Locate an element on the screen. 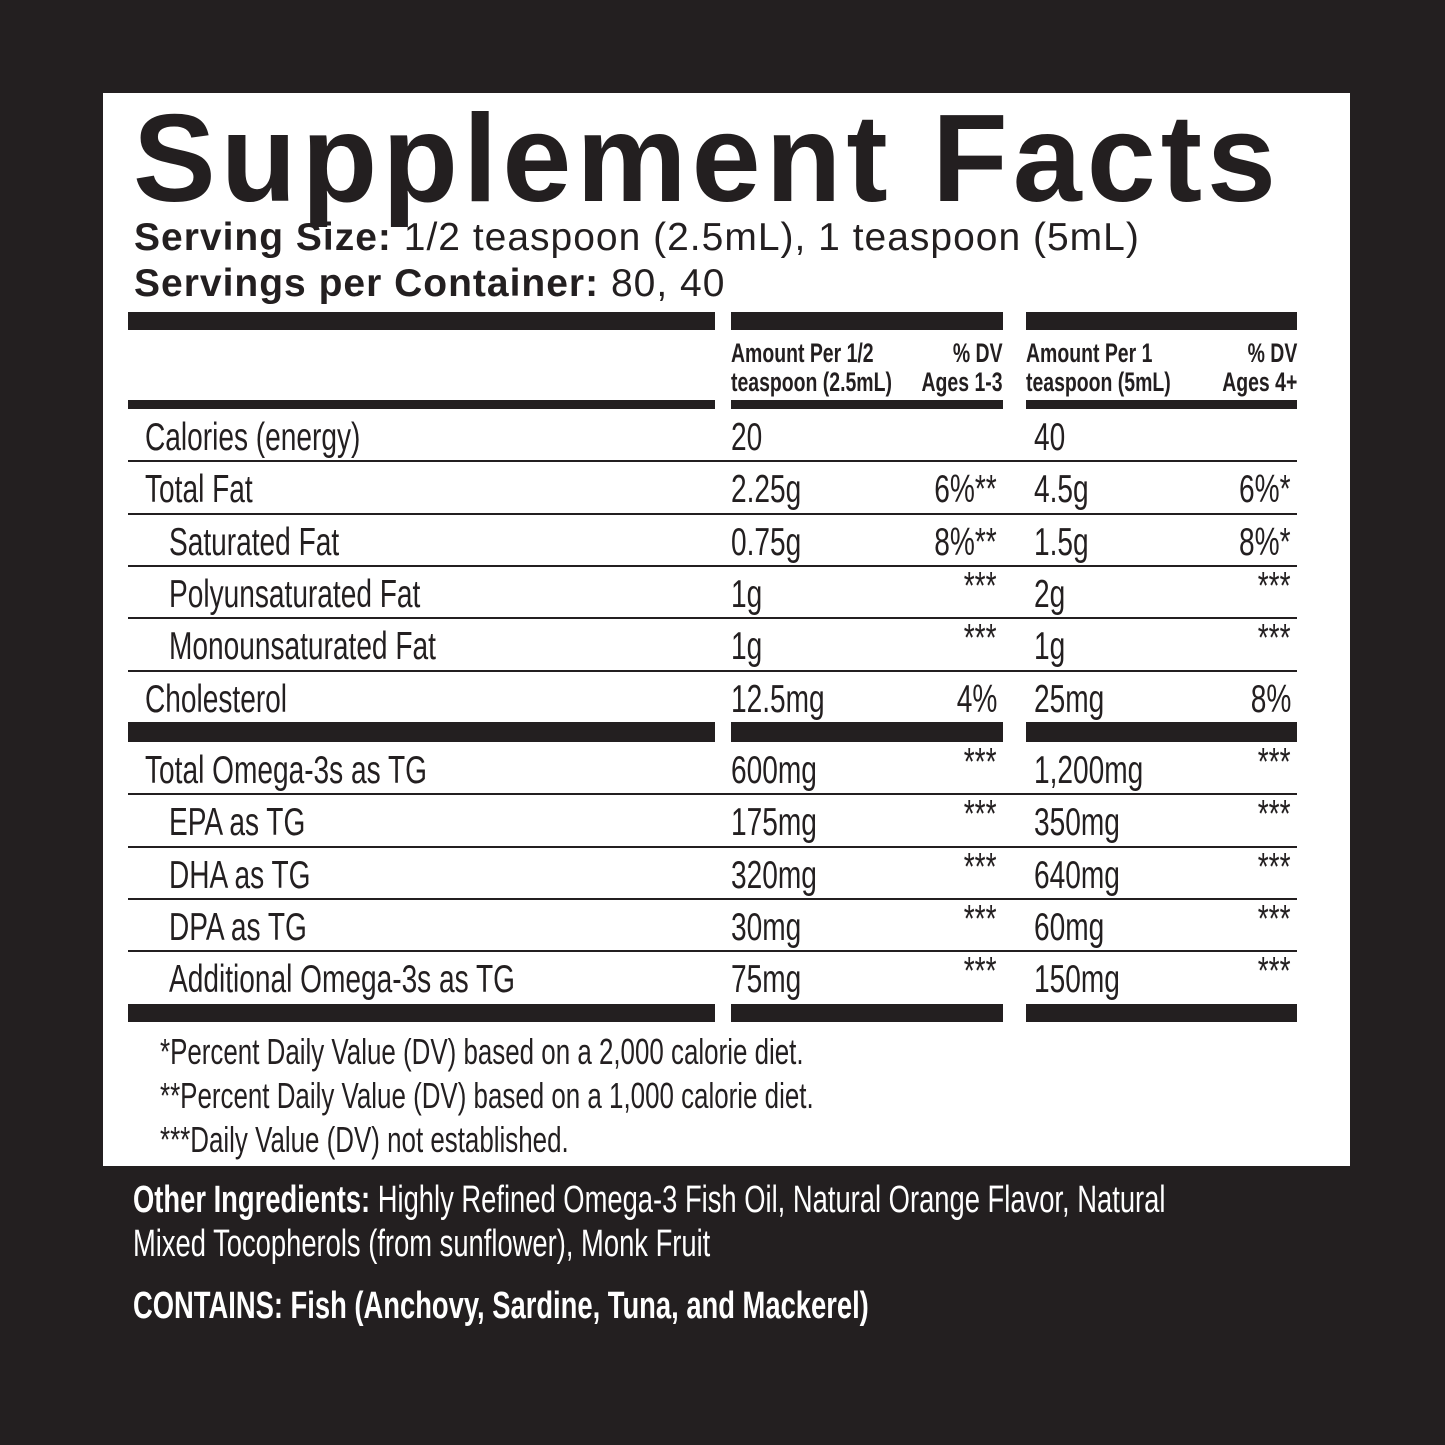 This screenshot has width=1445, height=1445. dv-ages-4plus: 8%* is located at coordinates (1265, 542).